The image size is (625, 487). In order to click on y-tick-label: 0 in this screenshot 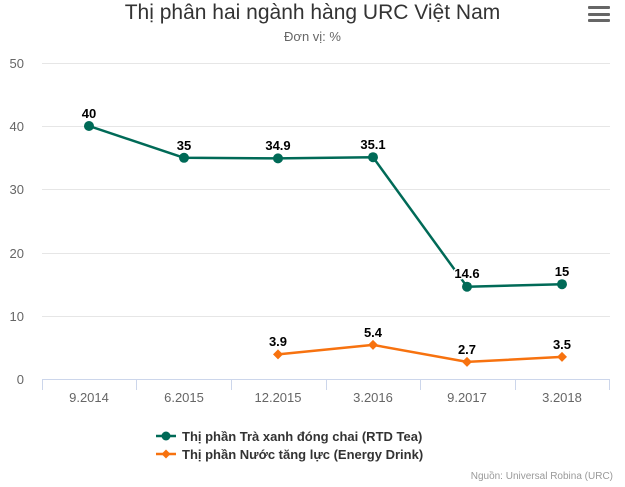, I will do `click(20, 379)`.